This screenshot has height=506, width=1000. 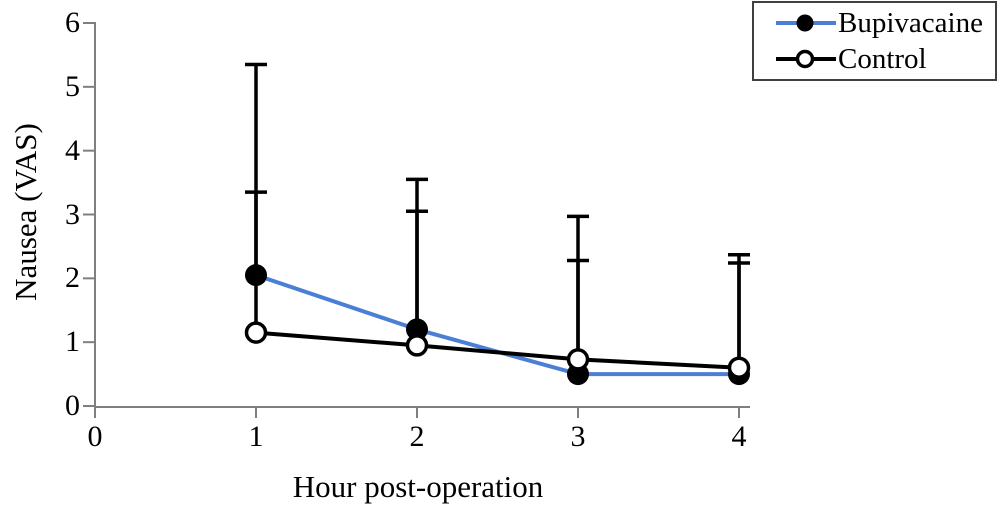 I want to click on x-tick-label: 3, so click(x=578, y=436).